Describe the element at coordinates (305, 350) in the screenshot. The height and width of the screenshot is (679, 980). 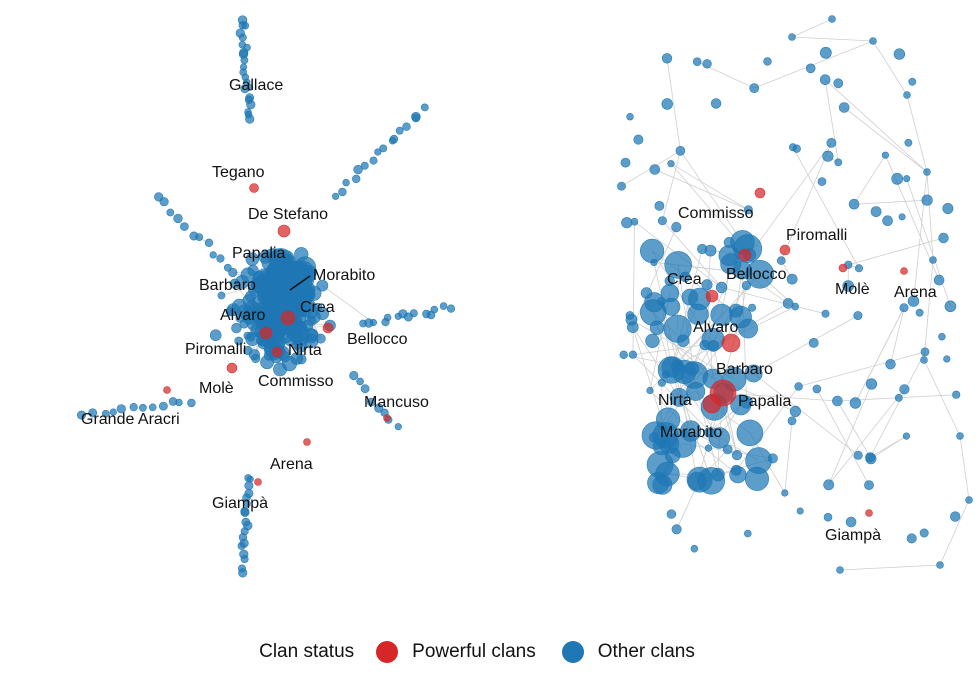
I see `left-label-nirta: Nirta` at that location.